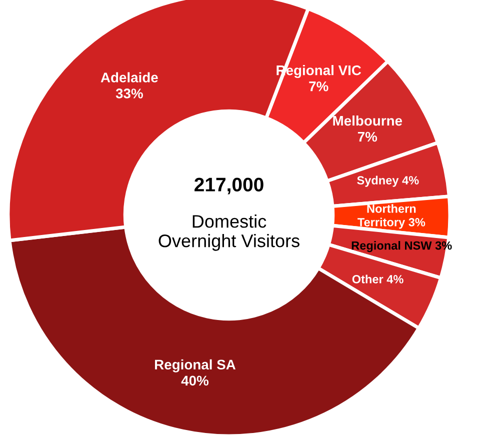  I want to click on slice-label: Regional SA, so click(195, 365).